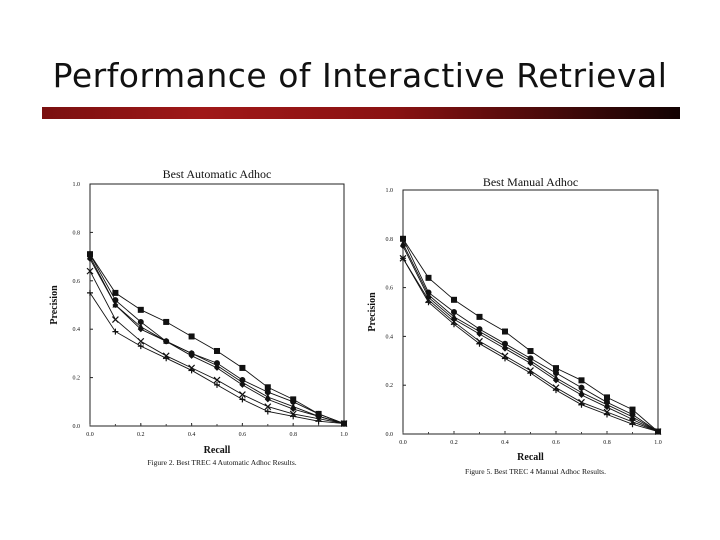  Describe the element at coordinates (293, 435) in the screenshot. I see `x-tick-label: 0.8` at that location.